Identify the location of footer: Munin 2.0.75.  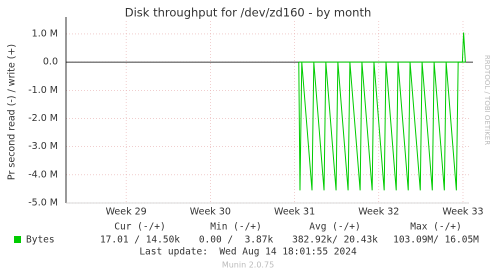
(248, 265).